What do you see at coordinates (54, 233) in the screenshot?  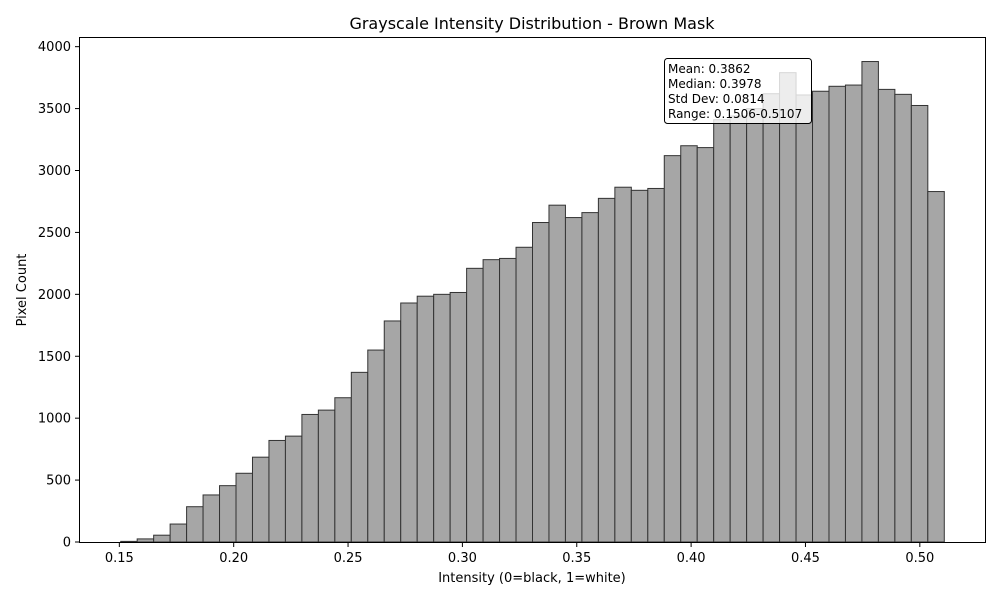 I see `y-tick-label: 2500` at bounding box center [54, 233].